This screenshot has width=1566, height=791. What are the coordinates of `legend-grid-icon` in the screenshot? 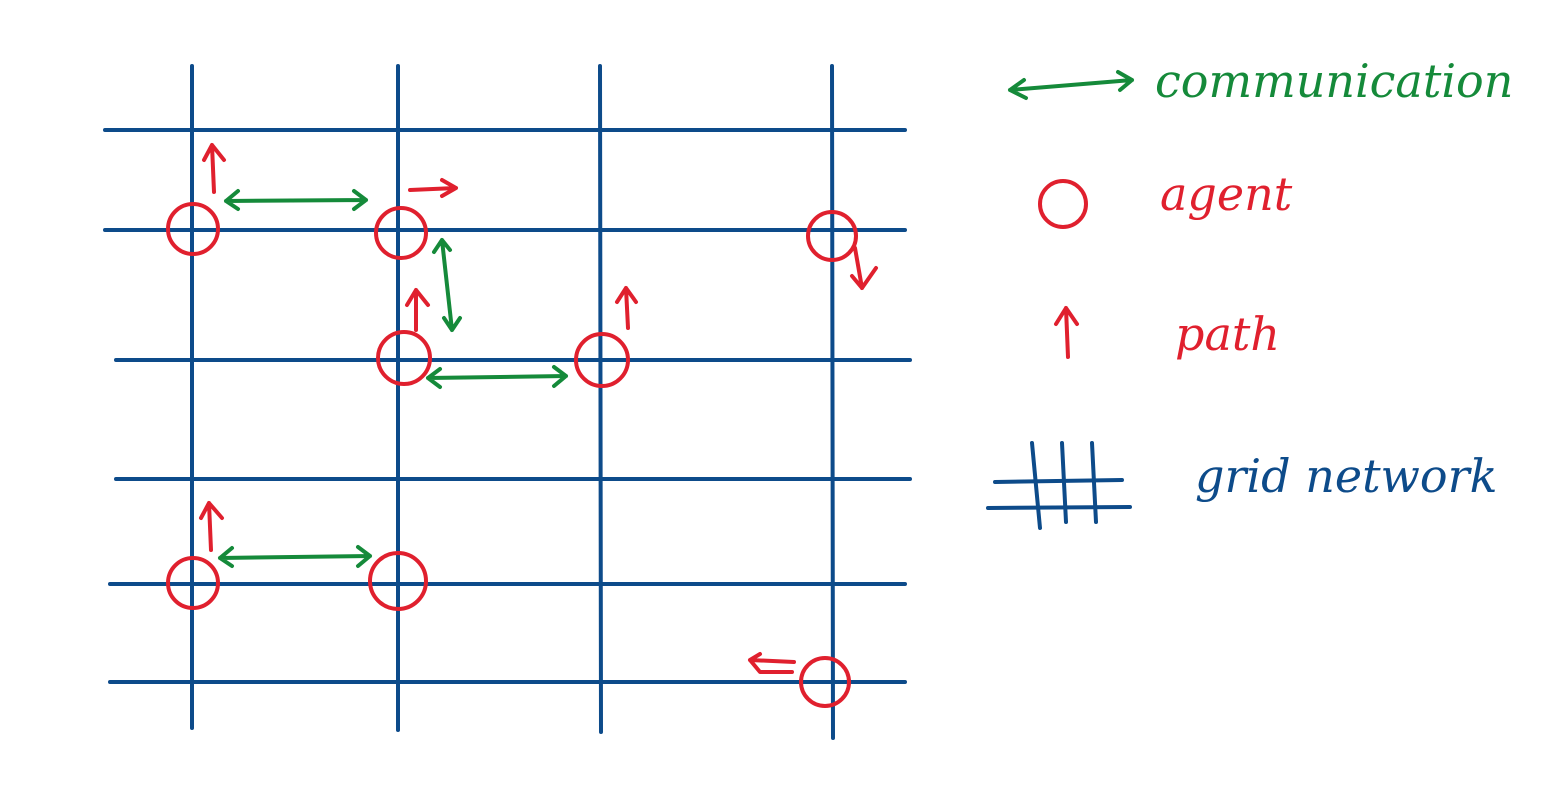 It's located at (1059, 485).